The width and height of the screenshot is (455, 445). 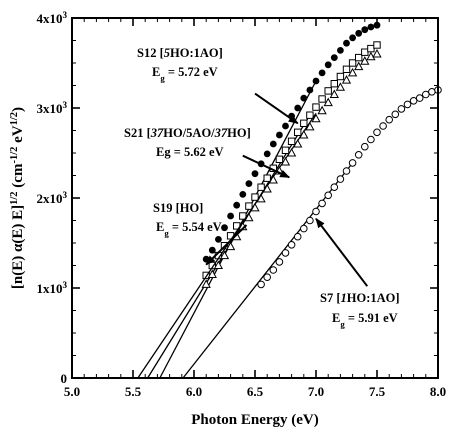 I want to click on x-tick-label: 7.0, so click(x=316, y=391).